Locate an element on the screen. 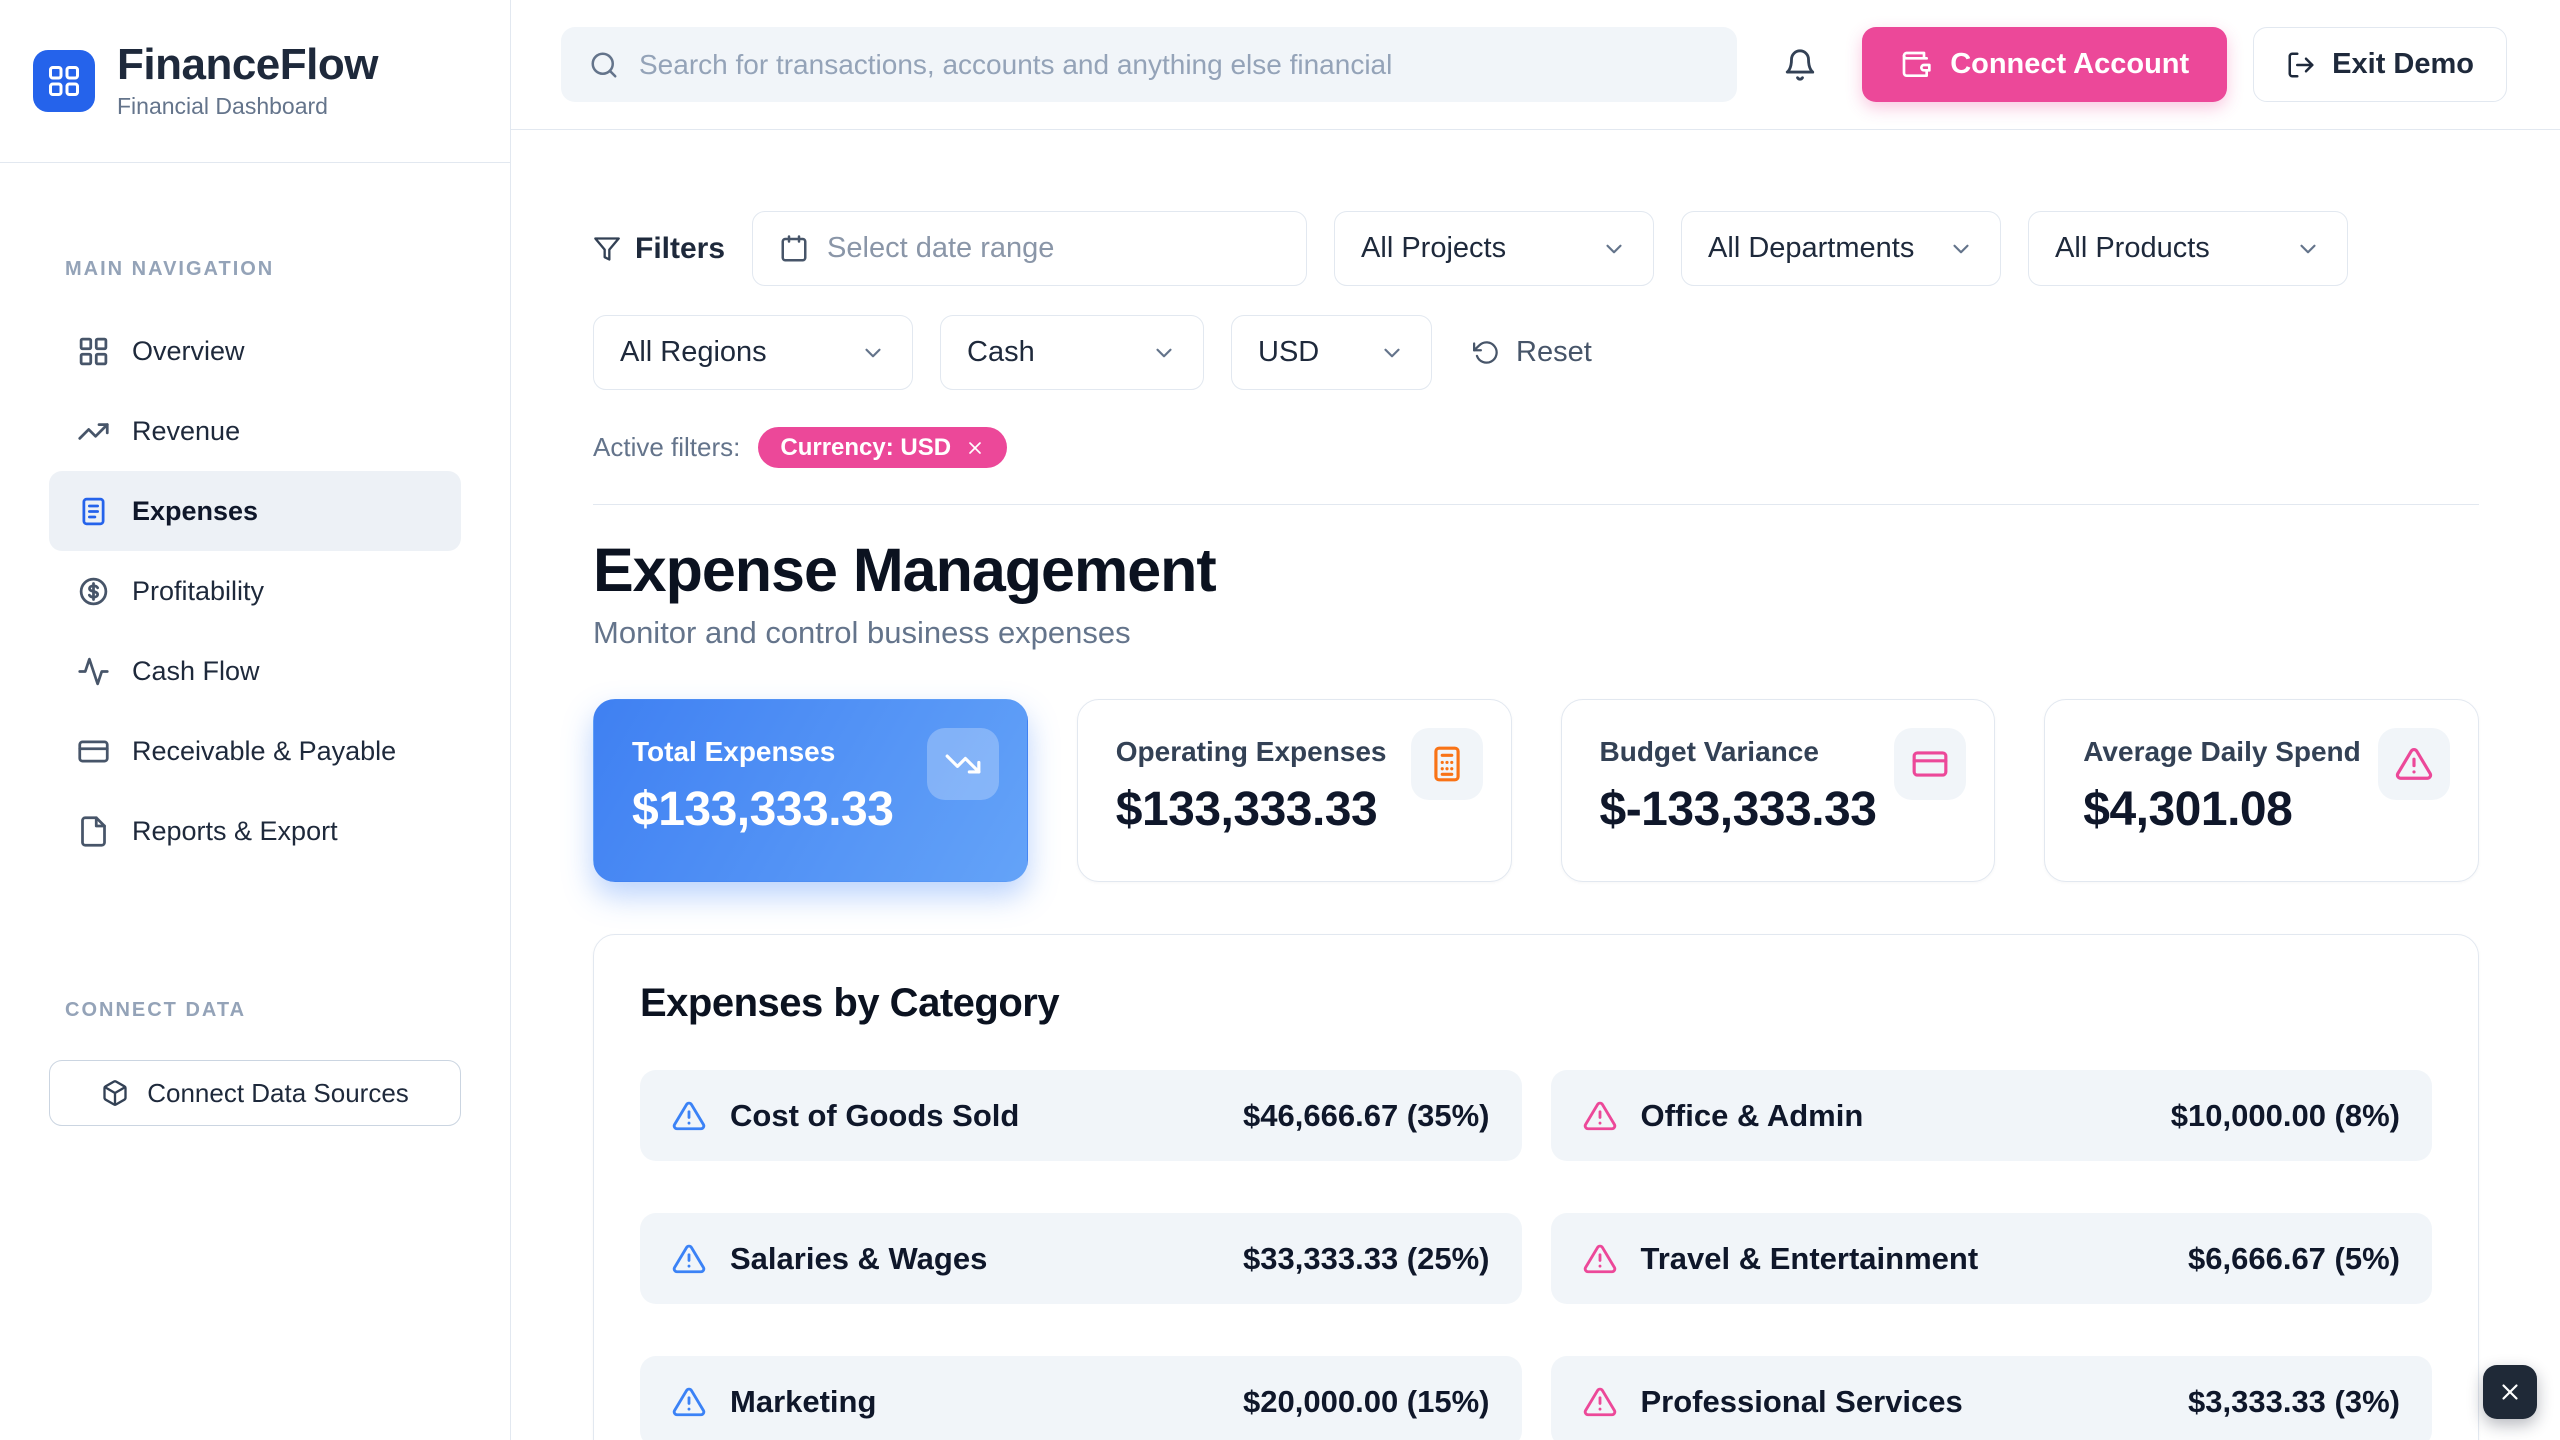  sidebar-item-receivable-payable: Receivable & Payable is located at coordinates (255, 751).